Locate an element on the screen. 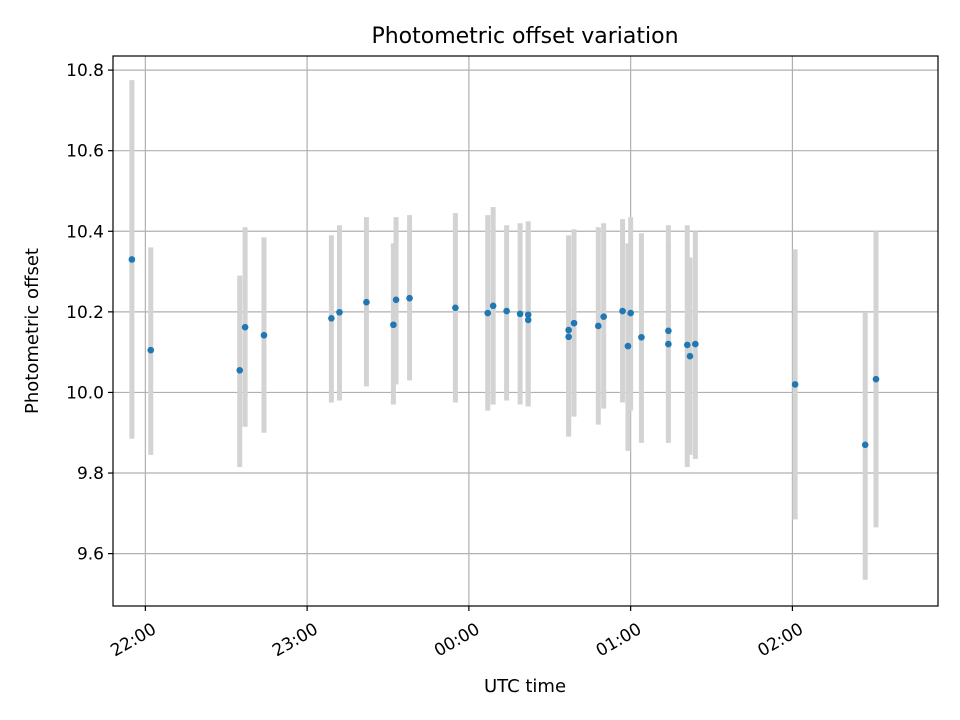 This screenshot has width=960, height=720. x-axis-label: UTC time is located at coordinates (525, 686).